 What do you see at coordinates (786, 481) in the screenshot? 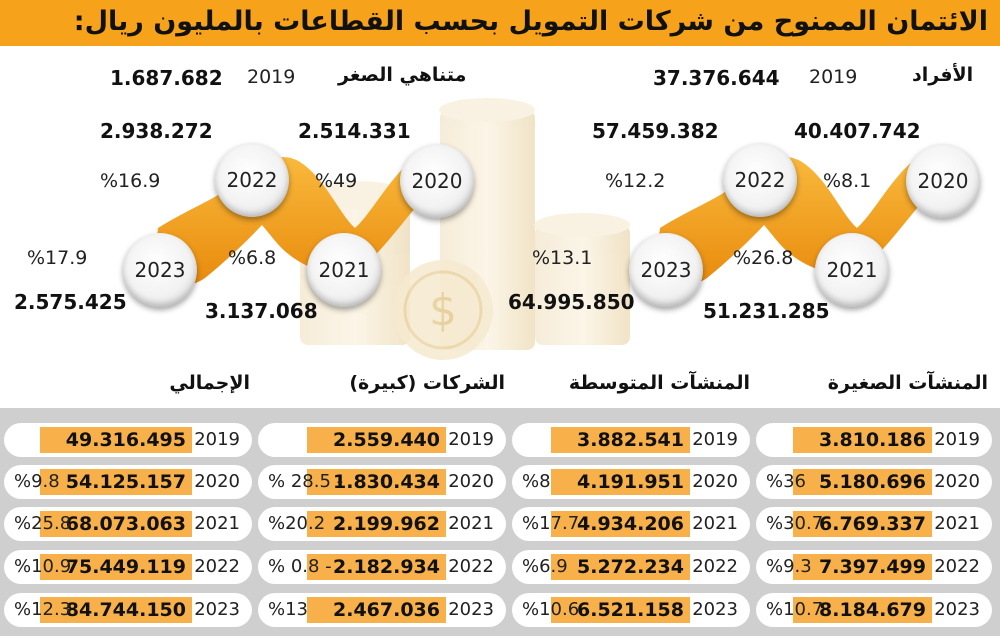
I see `row-pct: %36` at bounding box center [786, 481].